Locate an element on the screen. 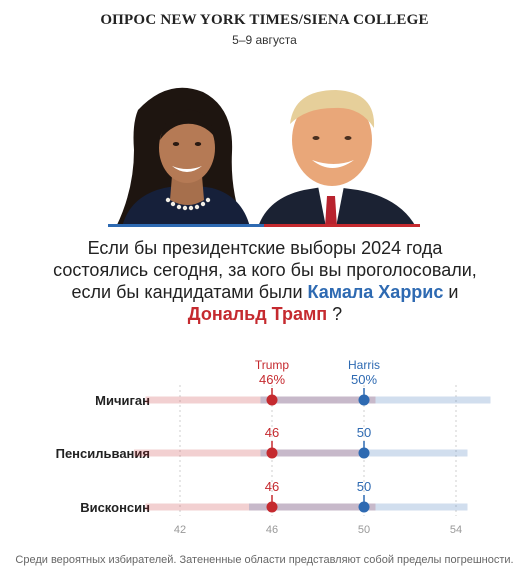 The width and height of the screenshot is (529, 583). state-label-1: Пенсильвания is located at coordinates (103, 453).